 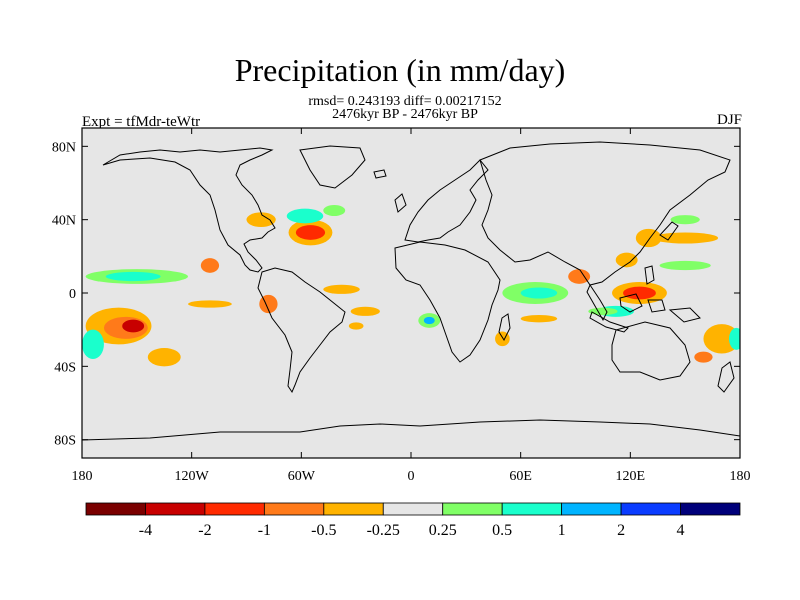 What do you see at coordinates (72, 294) in the screenshot?
I see `y-tick-label: 0` at bounding box center [72, 294].